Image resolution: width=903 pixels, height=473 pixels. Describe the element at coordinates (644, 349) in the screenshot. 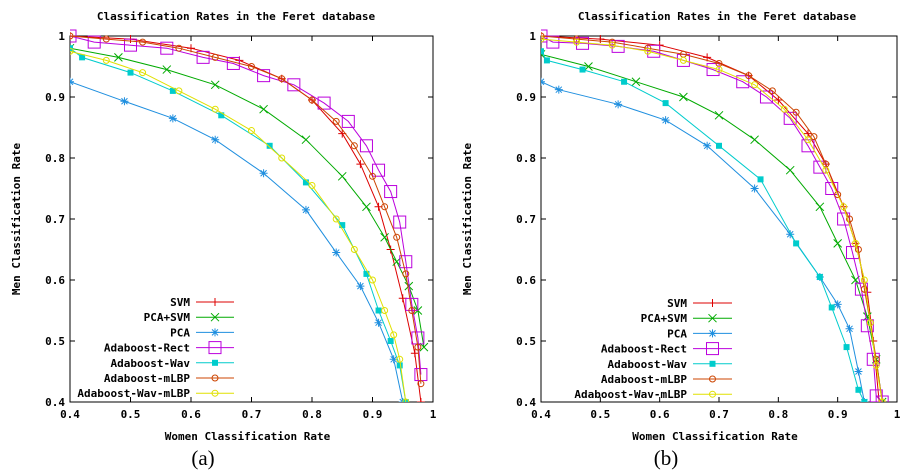

I see `legend-label-adaboost-rect: Adaboost-Rect` at that location.